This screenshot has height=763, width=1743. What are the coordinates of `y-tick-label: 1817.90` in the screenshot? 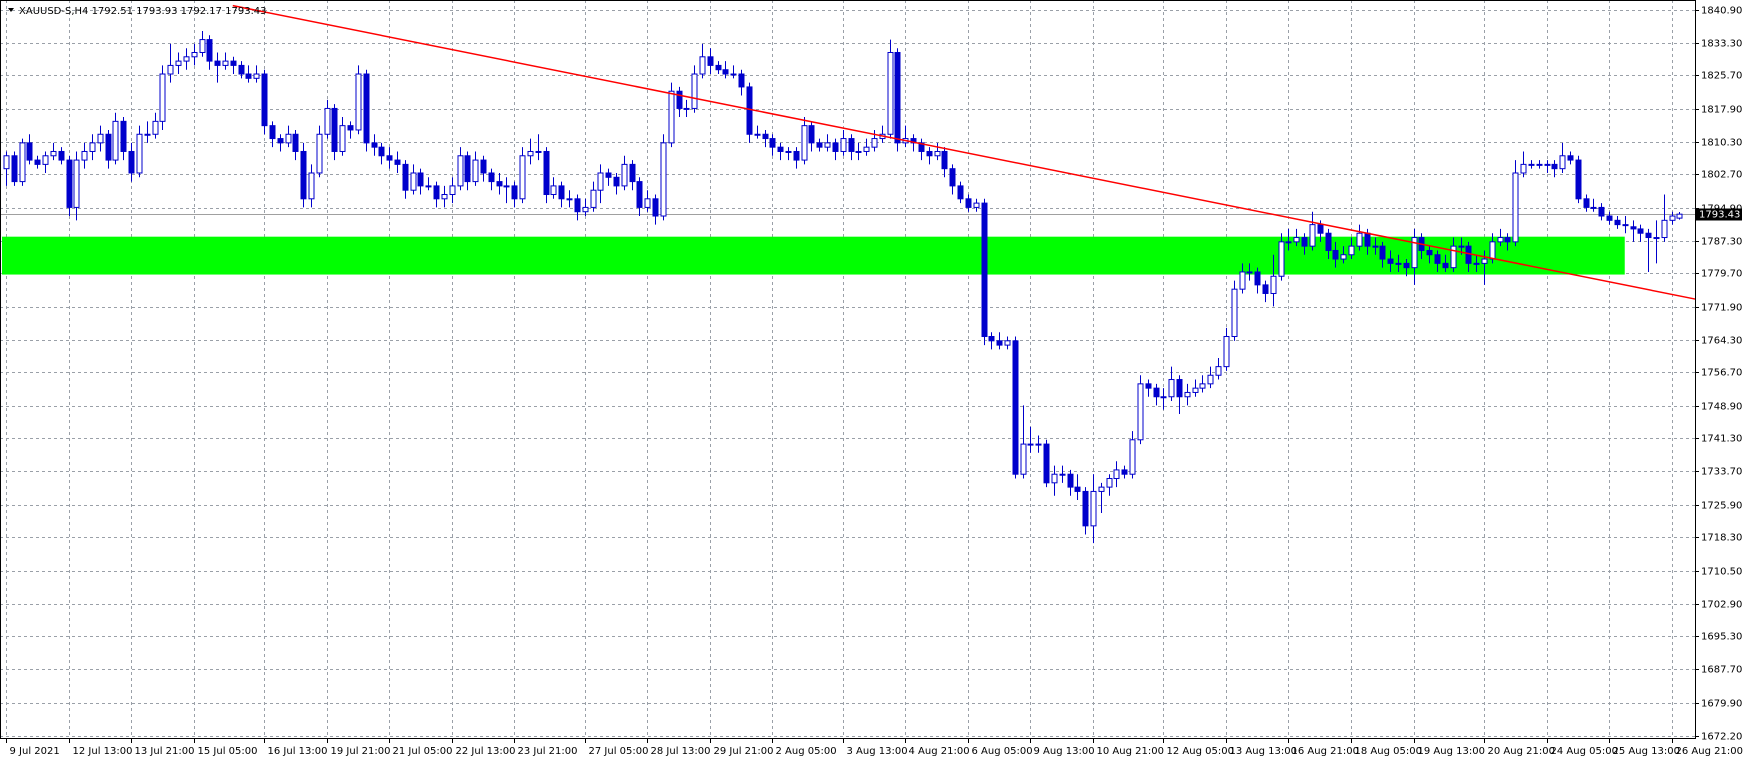 It's located at (1721, 110).